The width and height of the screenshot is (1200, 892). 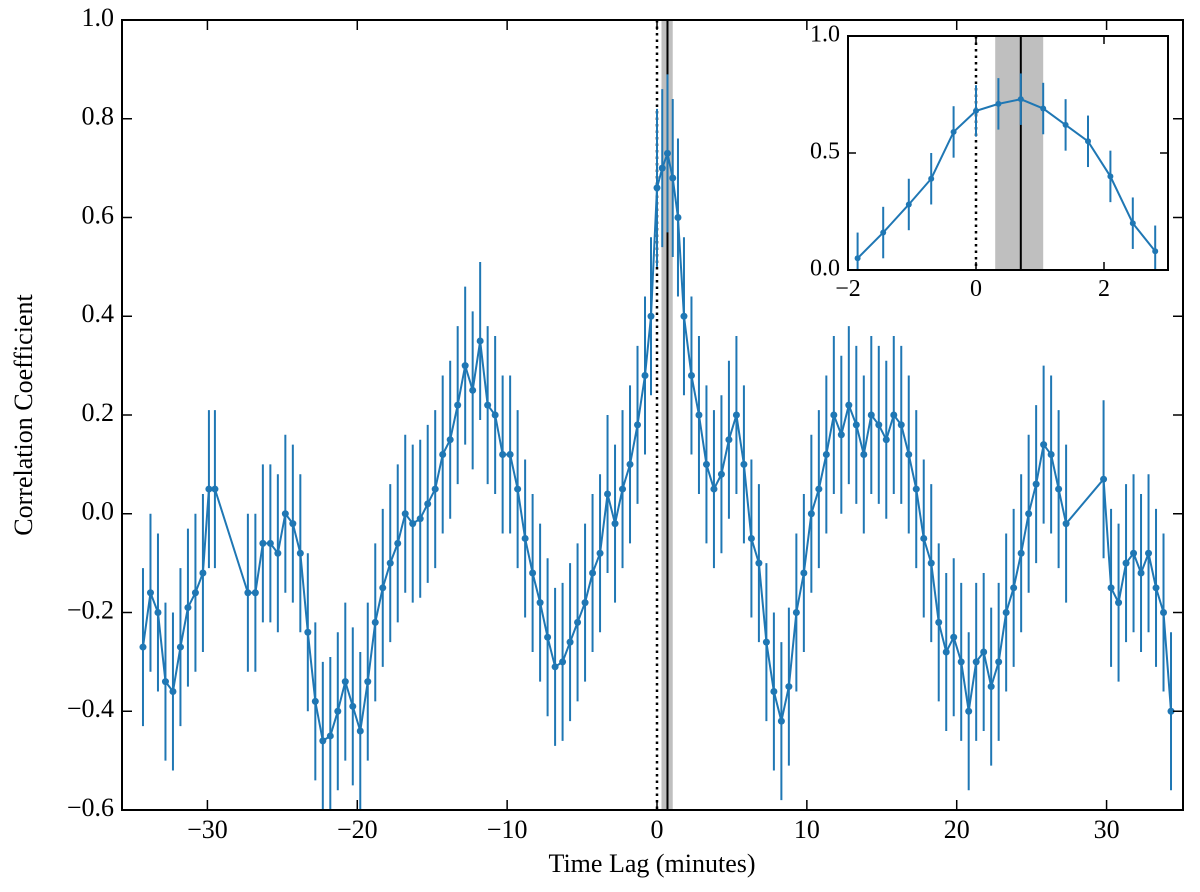 What do you see at coordinates (1006, 179) in the screenshot?
I see `series-line` at bounding box center [1006, 179].